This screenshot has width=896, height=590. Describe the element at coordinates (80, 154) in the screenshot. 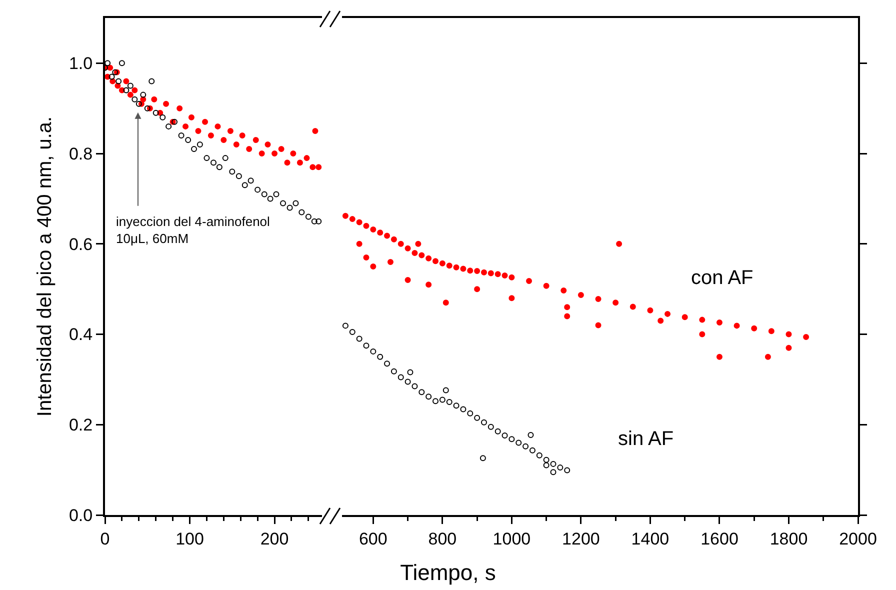

I see `y-tick-label: 0.8` at that location.